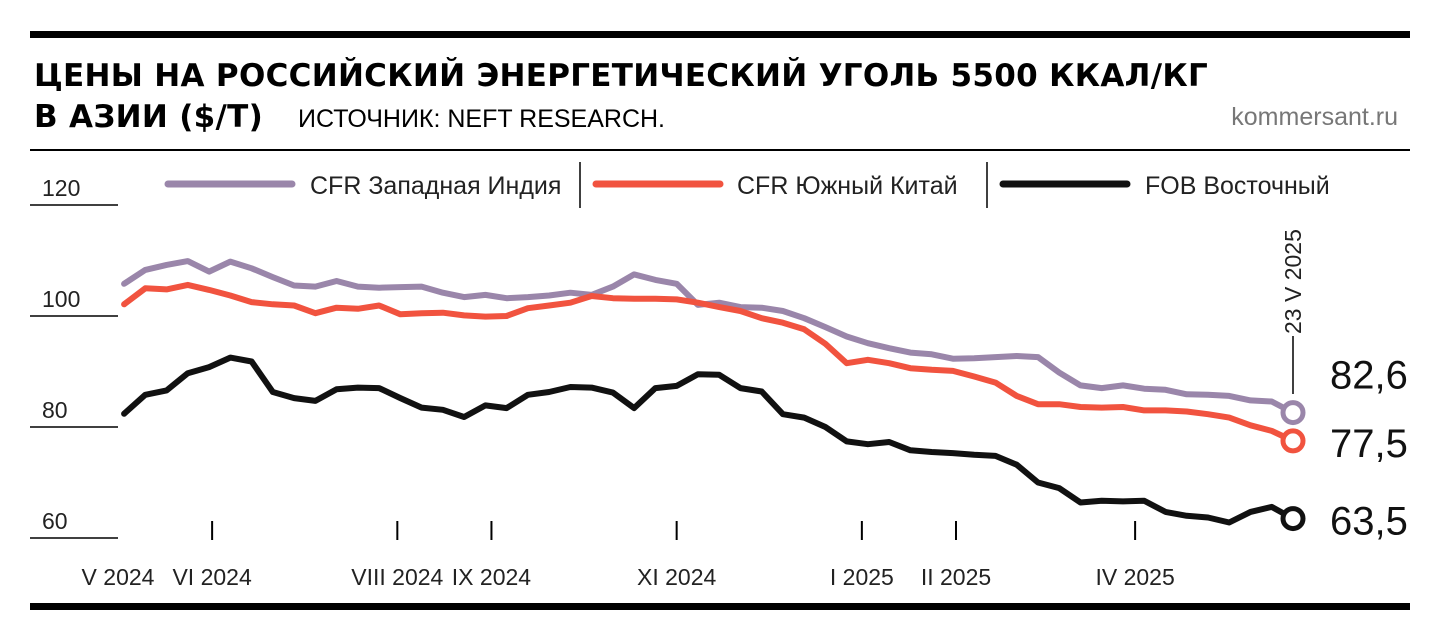 This screenshot has height=641, width=1440. What do you see at coordinates (676, 577) in the screenshot?
I see `x-tick-label: XI 2024` at bounding box center [676, 577].